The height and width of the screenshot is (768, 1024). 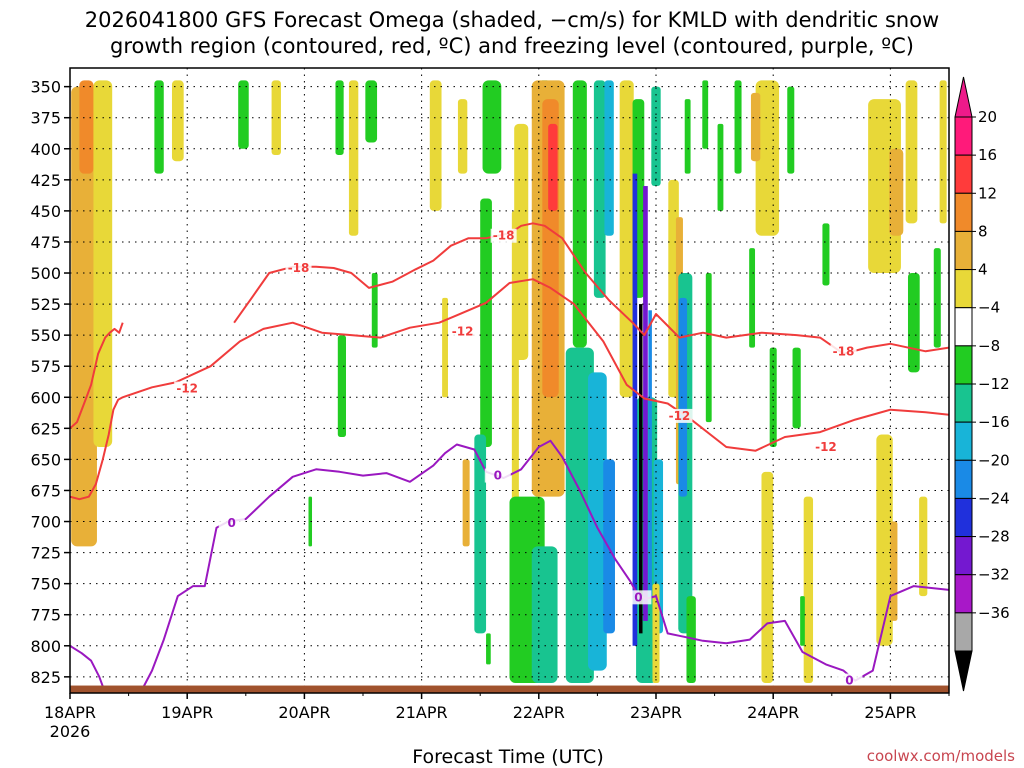 What do you see at coordinates (509, 689) in the screenshot?
I see `terrain-strip` at bounding box center [509, 689].